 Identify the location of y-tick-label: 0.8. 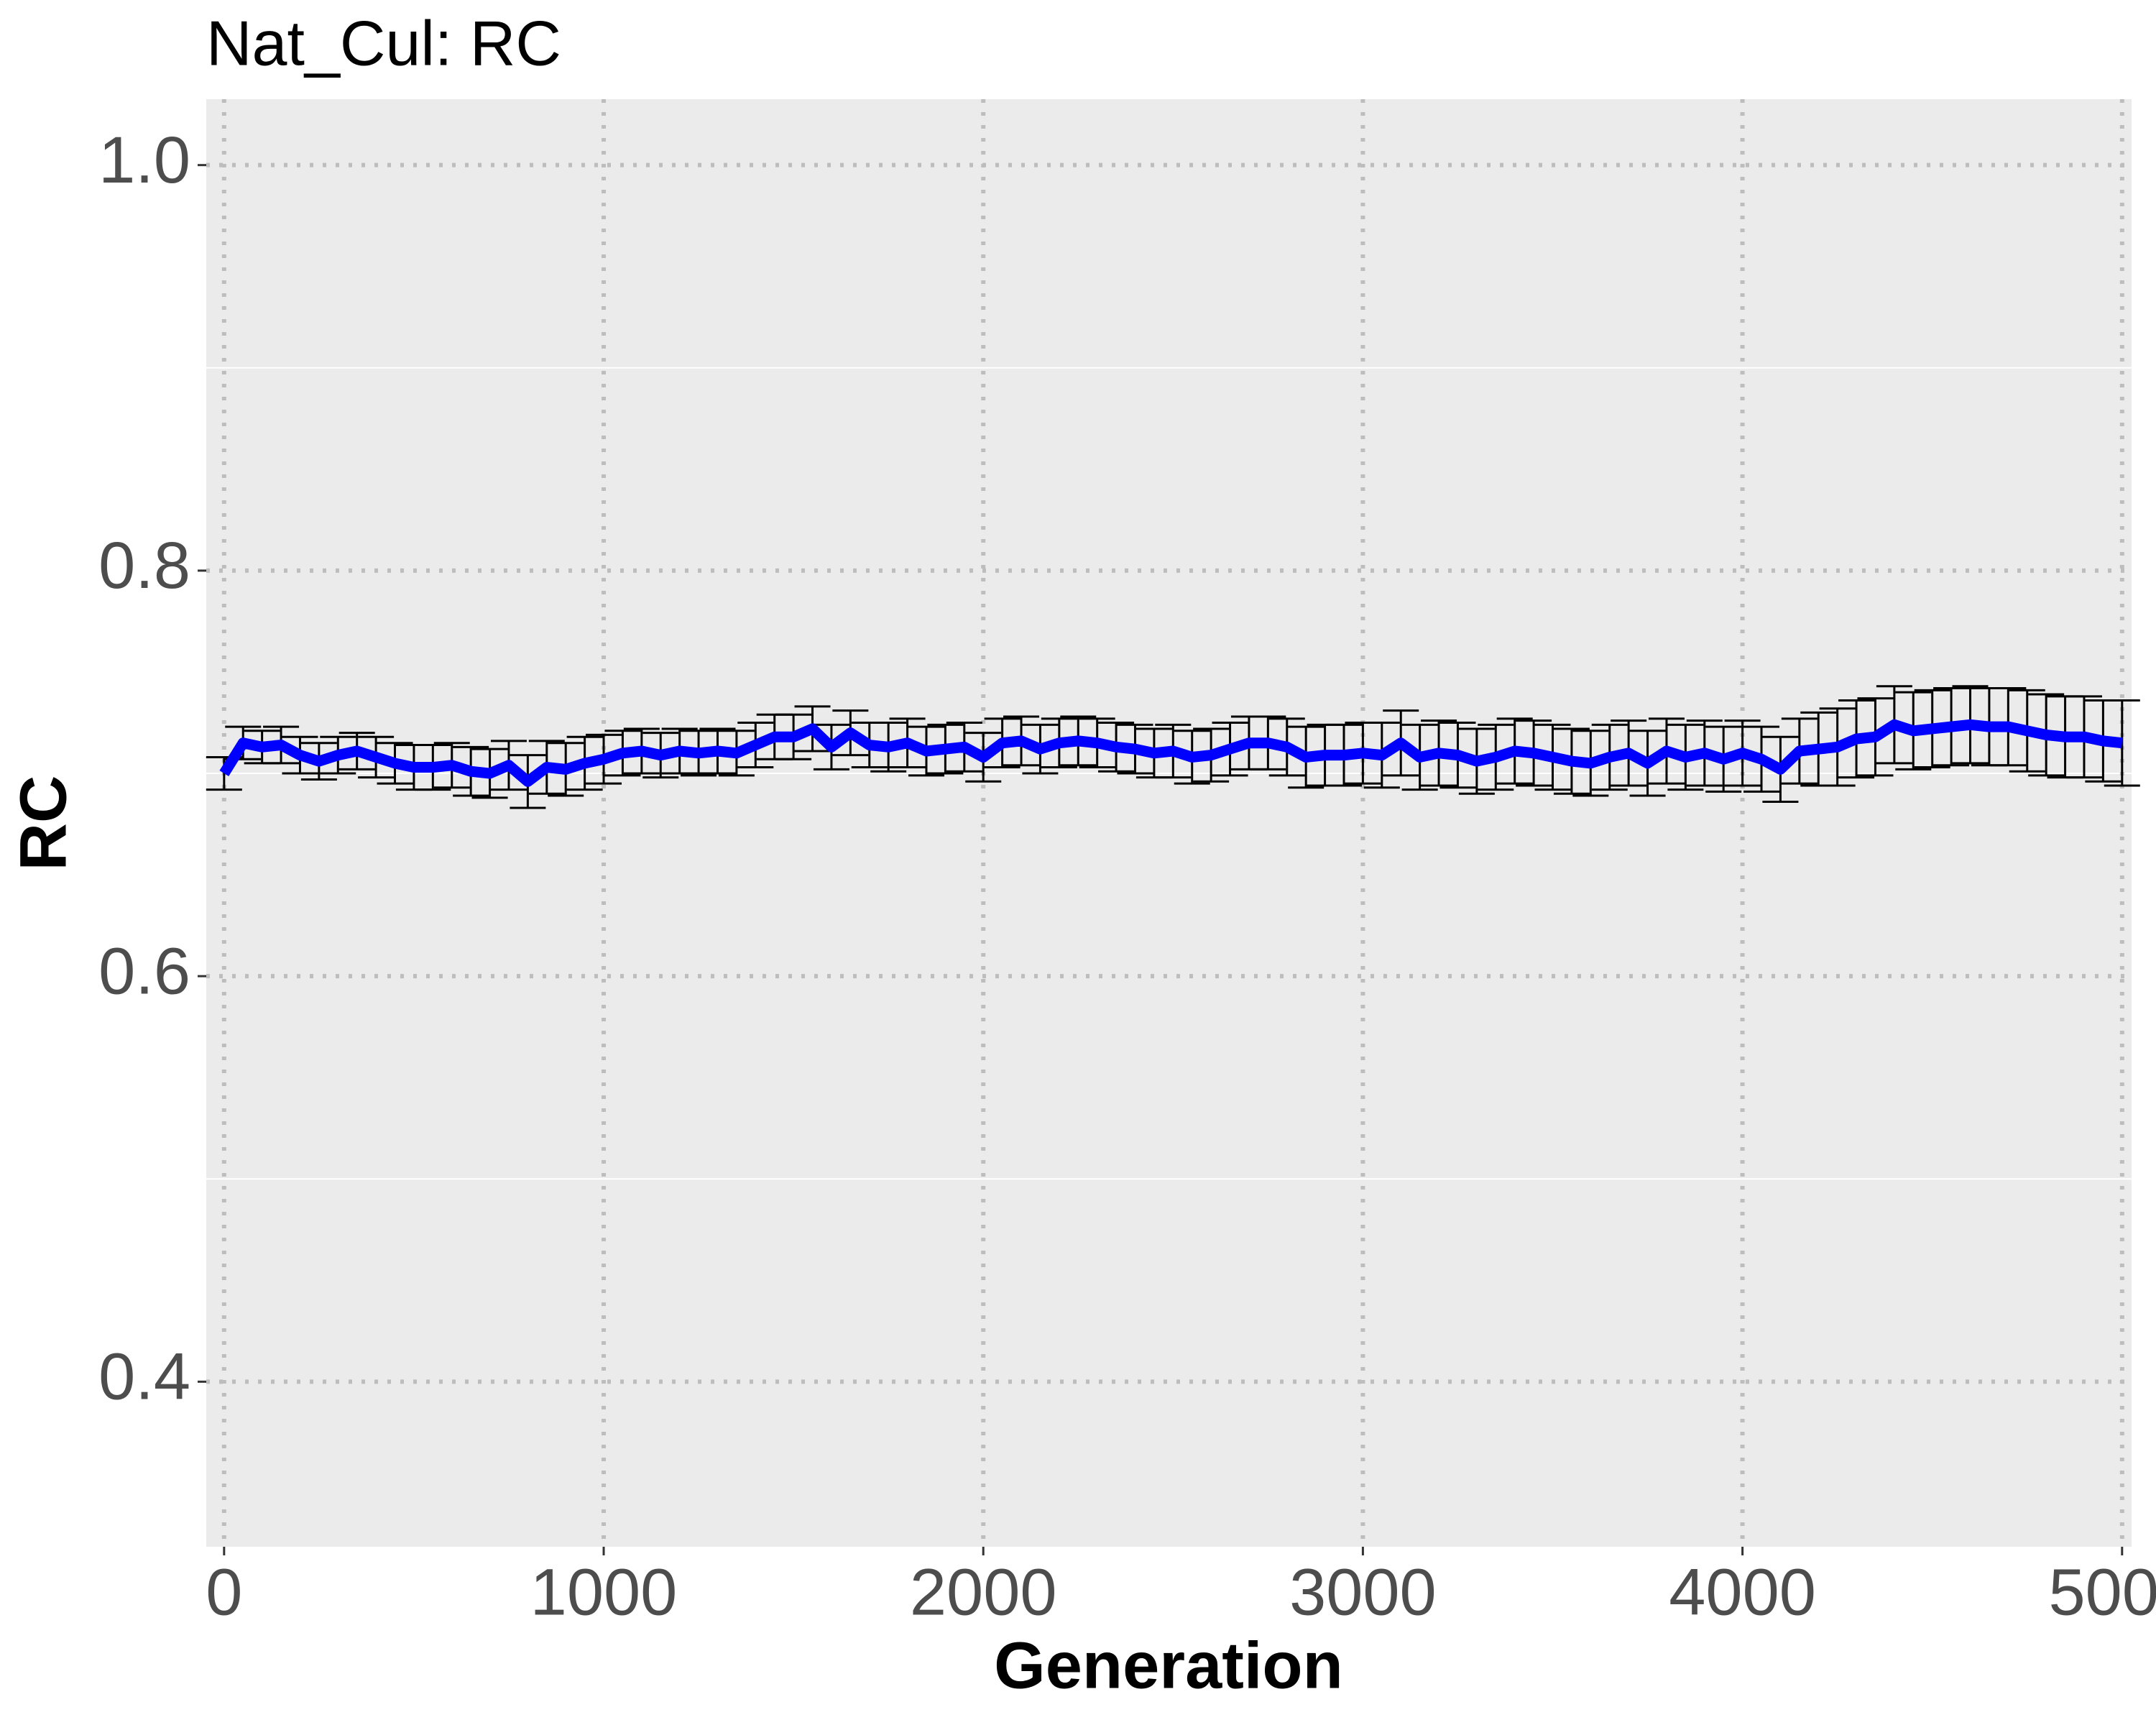
(144, 565).